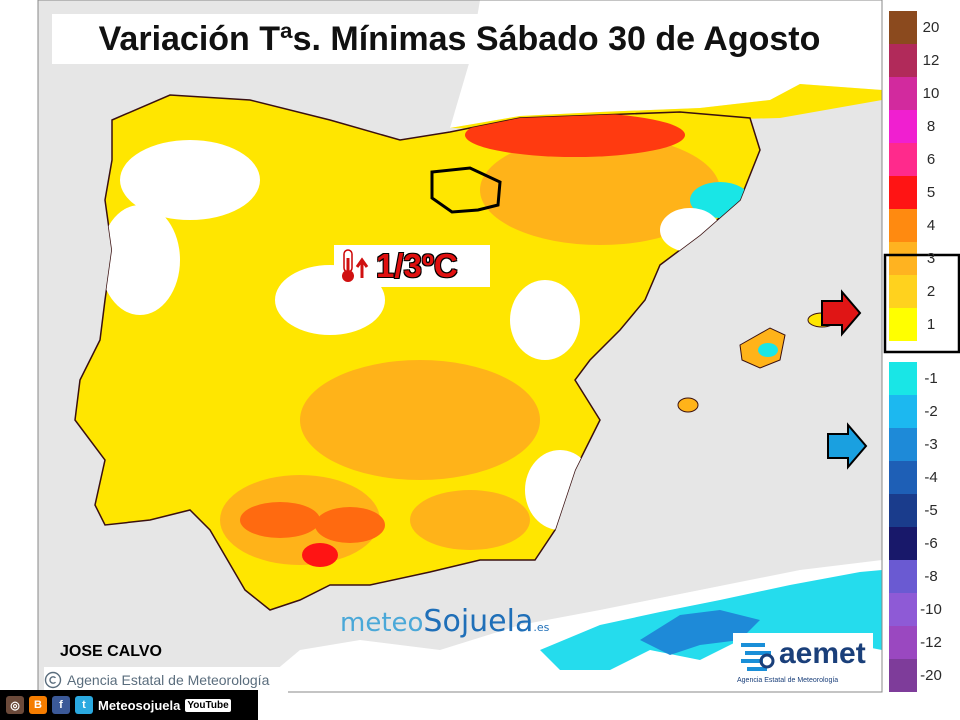 The image size is (960, 720). Describe the element at coordinates (788, 680) in the screenshot. I see `aemet-subtitle: Agencia Estatal de Meteorología` at that location.